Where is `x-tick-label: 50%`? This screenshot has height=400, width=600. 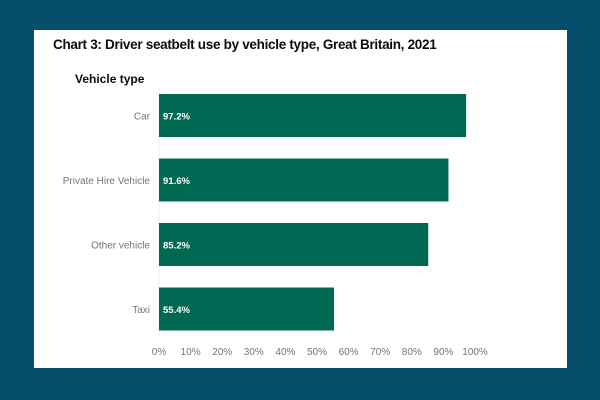 x-tick-label: 50% is located at coordinates (317, 352).